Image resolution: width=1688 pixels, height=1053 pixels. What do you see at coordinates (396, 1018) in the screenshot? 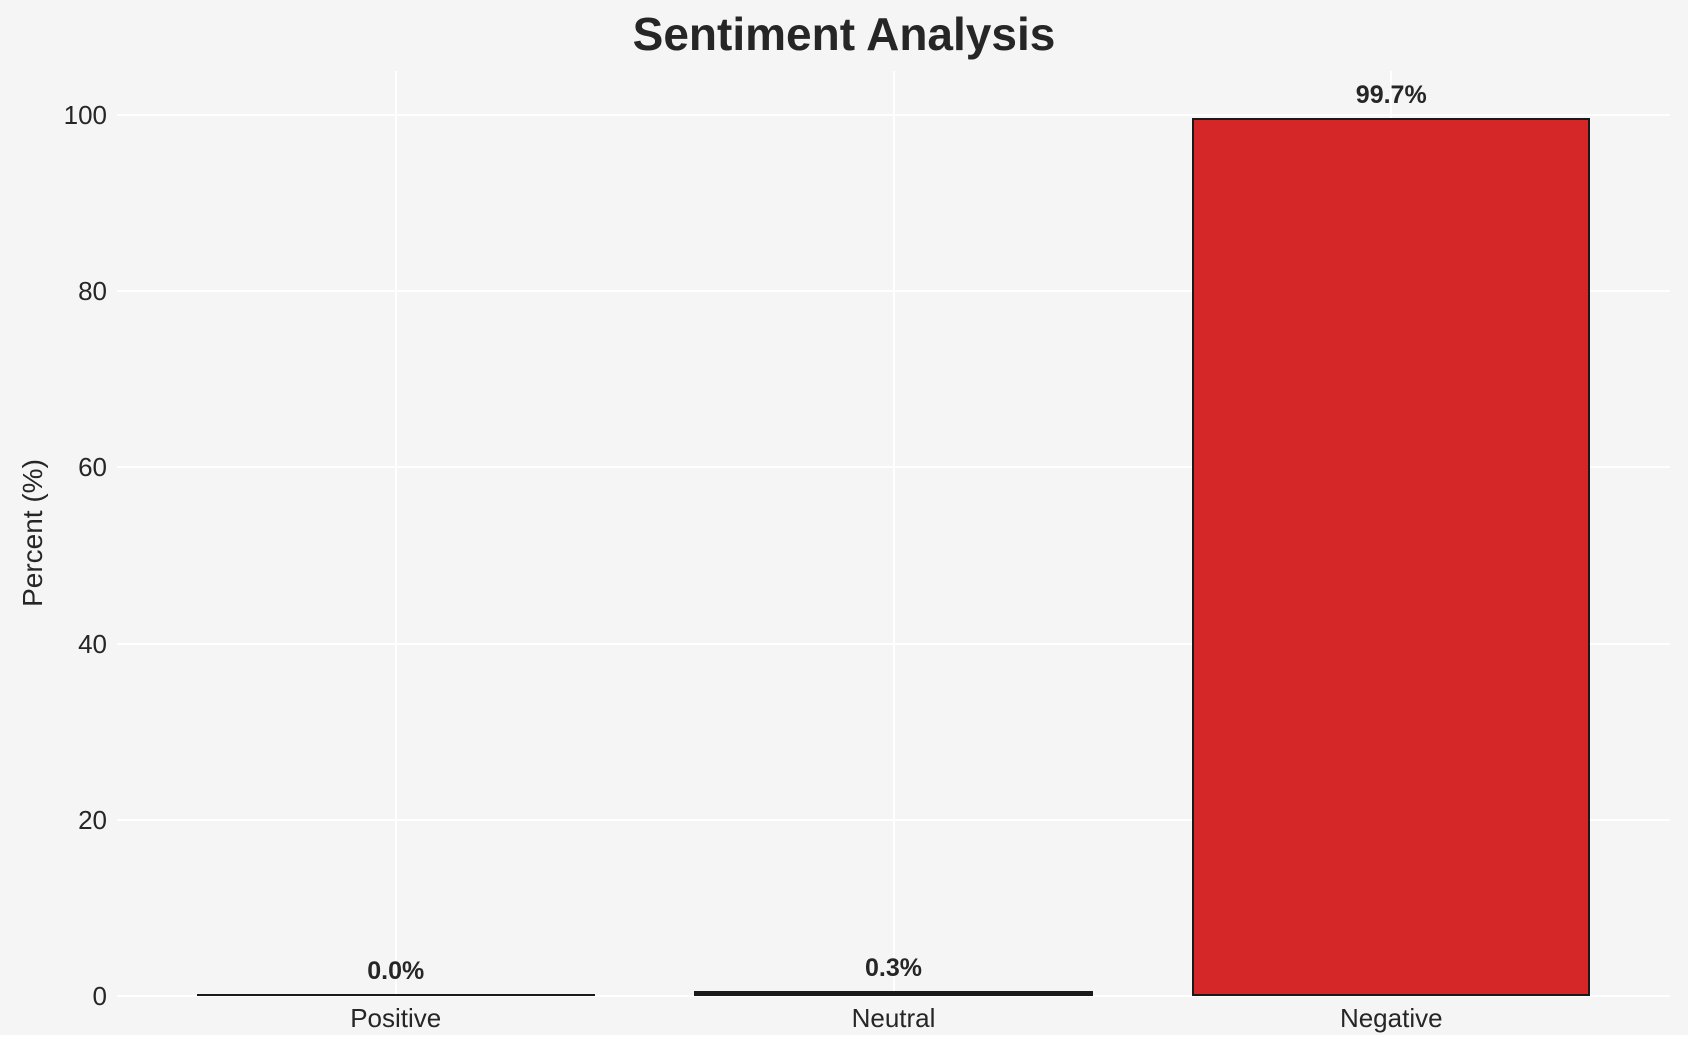
I see `xtick-label-positive: Positive` at bounding box center [396, 1018].